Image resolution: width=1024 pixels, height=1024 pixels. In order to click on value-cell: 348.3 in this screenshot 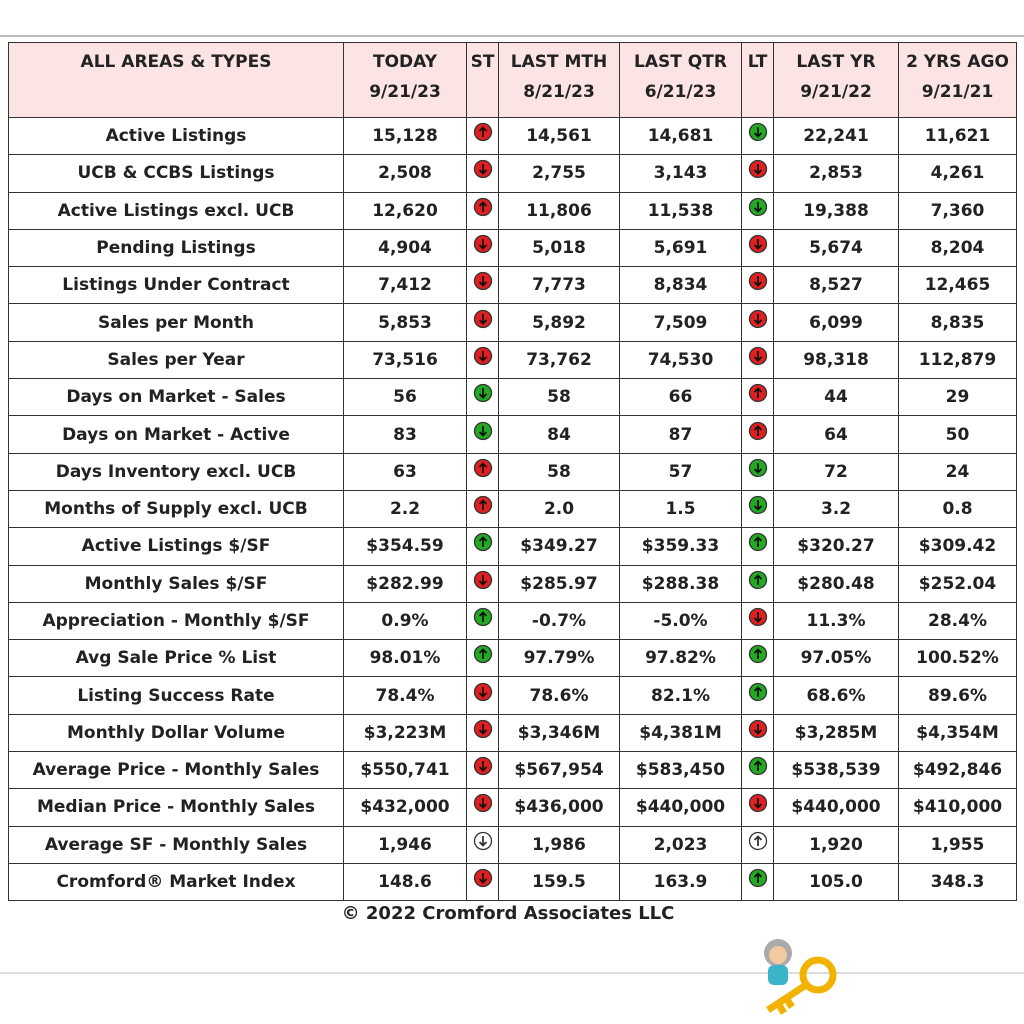, I will do `click(957, 882)`.